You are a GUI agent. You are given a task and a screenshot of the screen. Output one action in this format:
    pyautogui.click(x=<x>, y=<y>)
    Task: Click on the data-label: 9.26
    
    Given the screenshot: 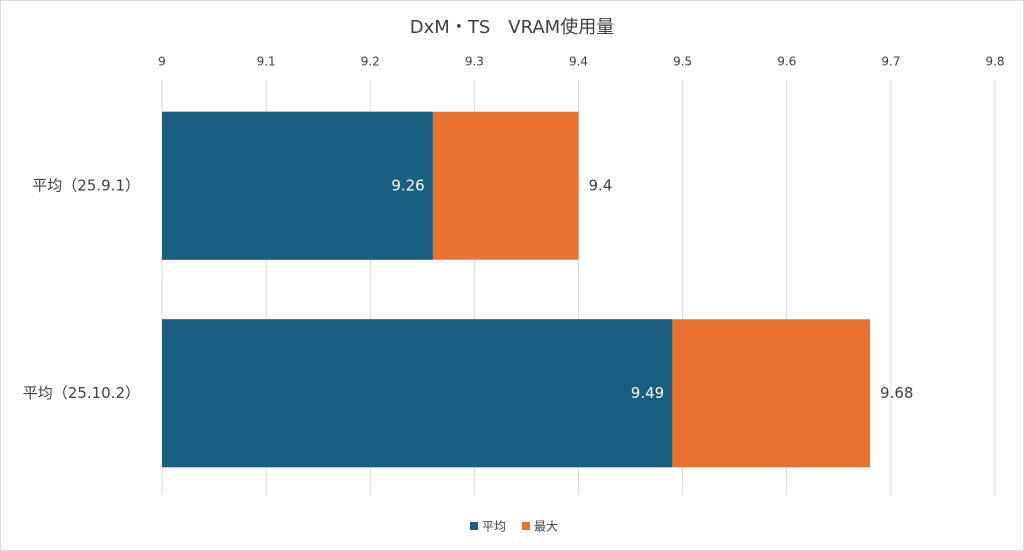 What is the action you would take?
    pyautogui.click(x=407, y=185)
    